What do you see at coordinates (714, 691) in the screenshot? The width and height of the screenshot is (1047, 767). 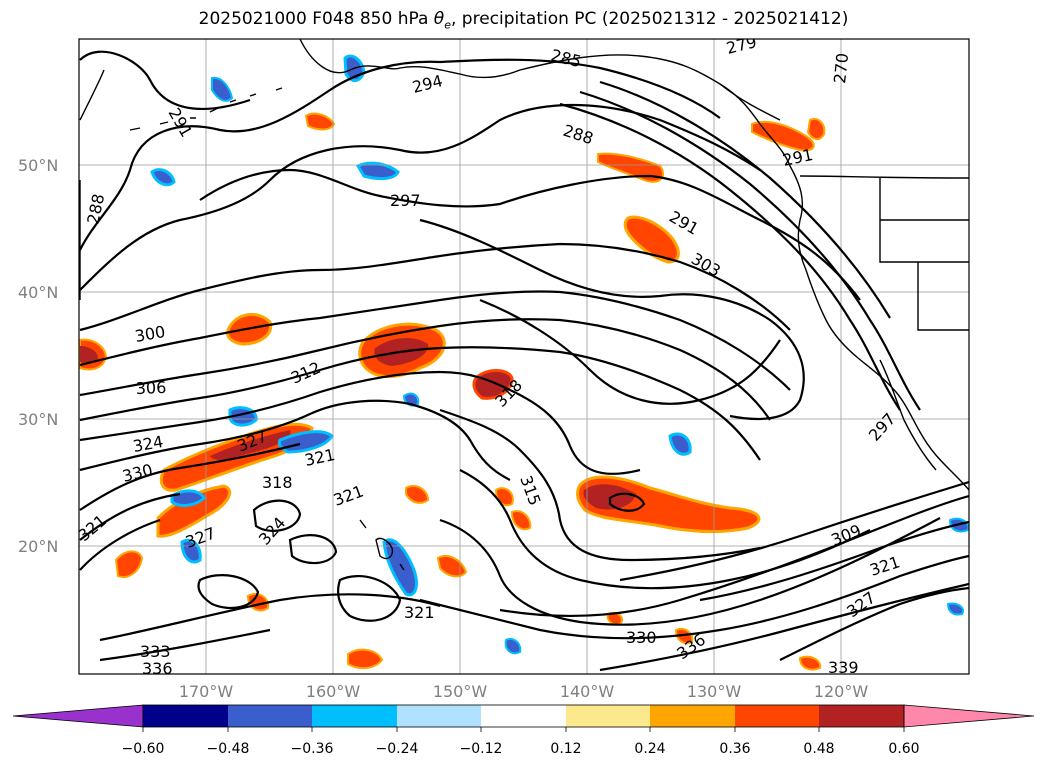 I see `lon-label-130w: 130°W` at bounding box center [714, 691].